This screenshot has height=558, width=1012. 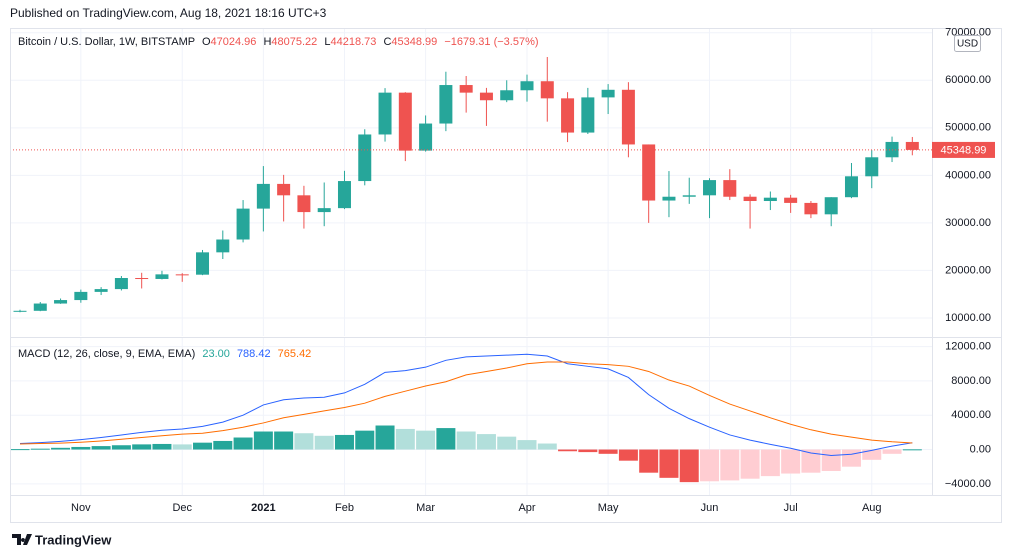 What do you see at coordinates (22, 539) in the screenshot?
I see `footer-logo` at bounding box center [22, 539].